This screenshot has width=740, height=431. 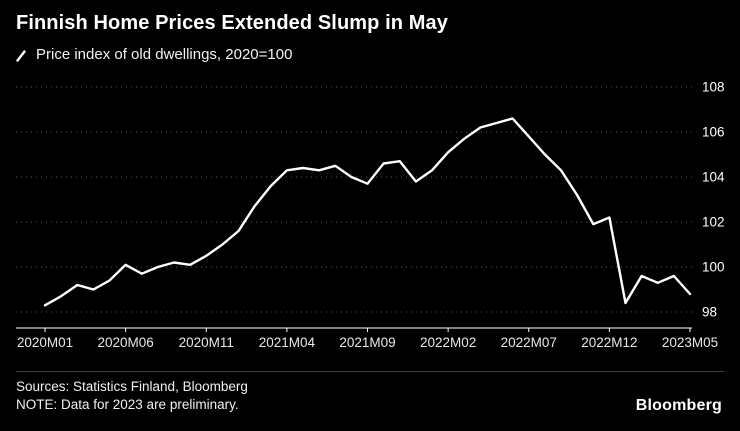 I want to click on svg-text: 2022M07, so click(x=529, y=342).